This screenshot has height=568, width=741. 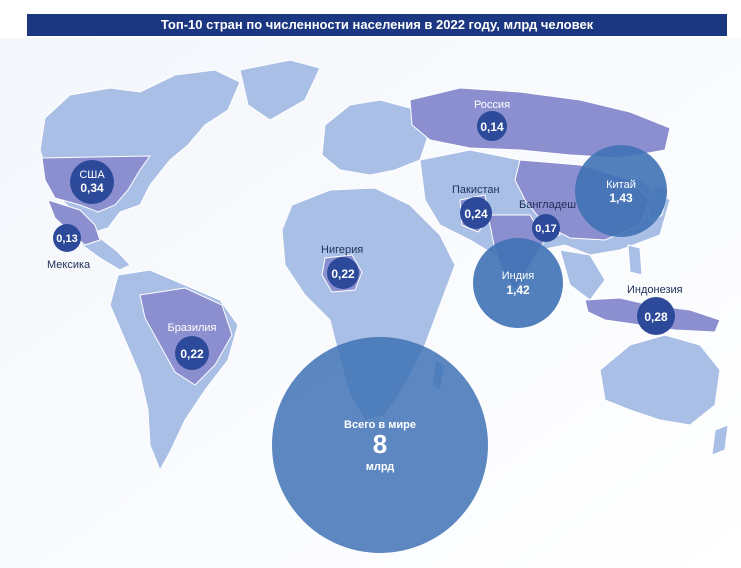 I want to click on indonesia-bubble, so click(x=656, y=316).